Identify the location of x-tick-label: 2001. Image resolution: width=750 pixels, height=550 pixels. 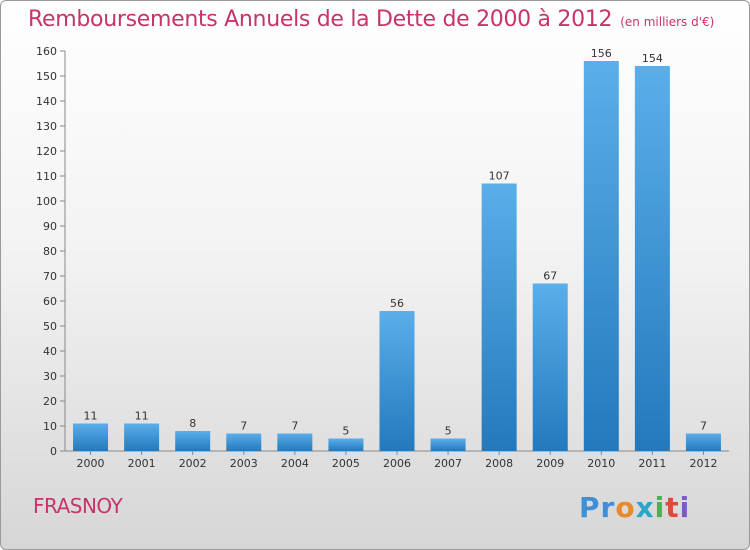
(142, 463).